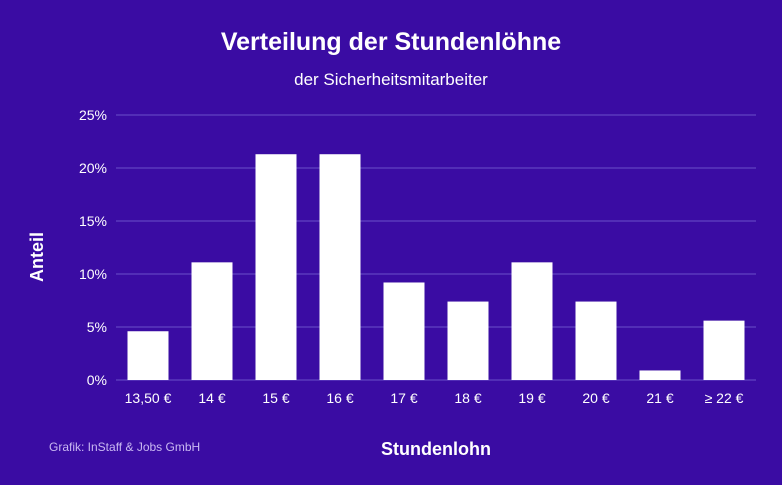  Describe the element at coordinates (467, 398) in the screenshot. I see `x-tick-label: 18 €` at that location.